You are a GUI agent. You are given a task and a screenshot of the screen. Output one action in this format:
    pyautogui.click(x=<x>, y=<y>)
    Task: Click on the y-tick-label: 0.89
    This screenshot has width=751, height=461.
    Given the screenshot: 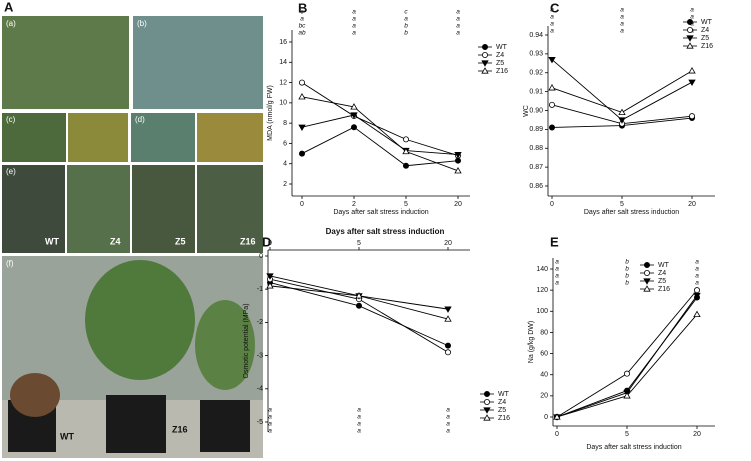 What is the action you would take?
    pyautogui.click(x=536, y=129)
    